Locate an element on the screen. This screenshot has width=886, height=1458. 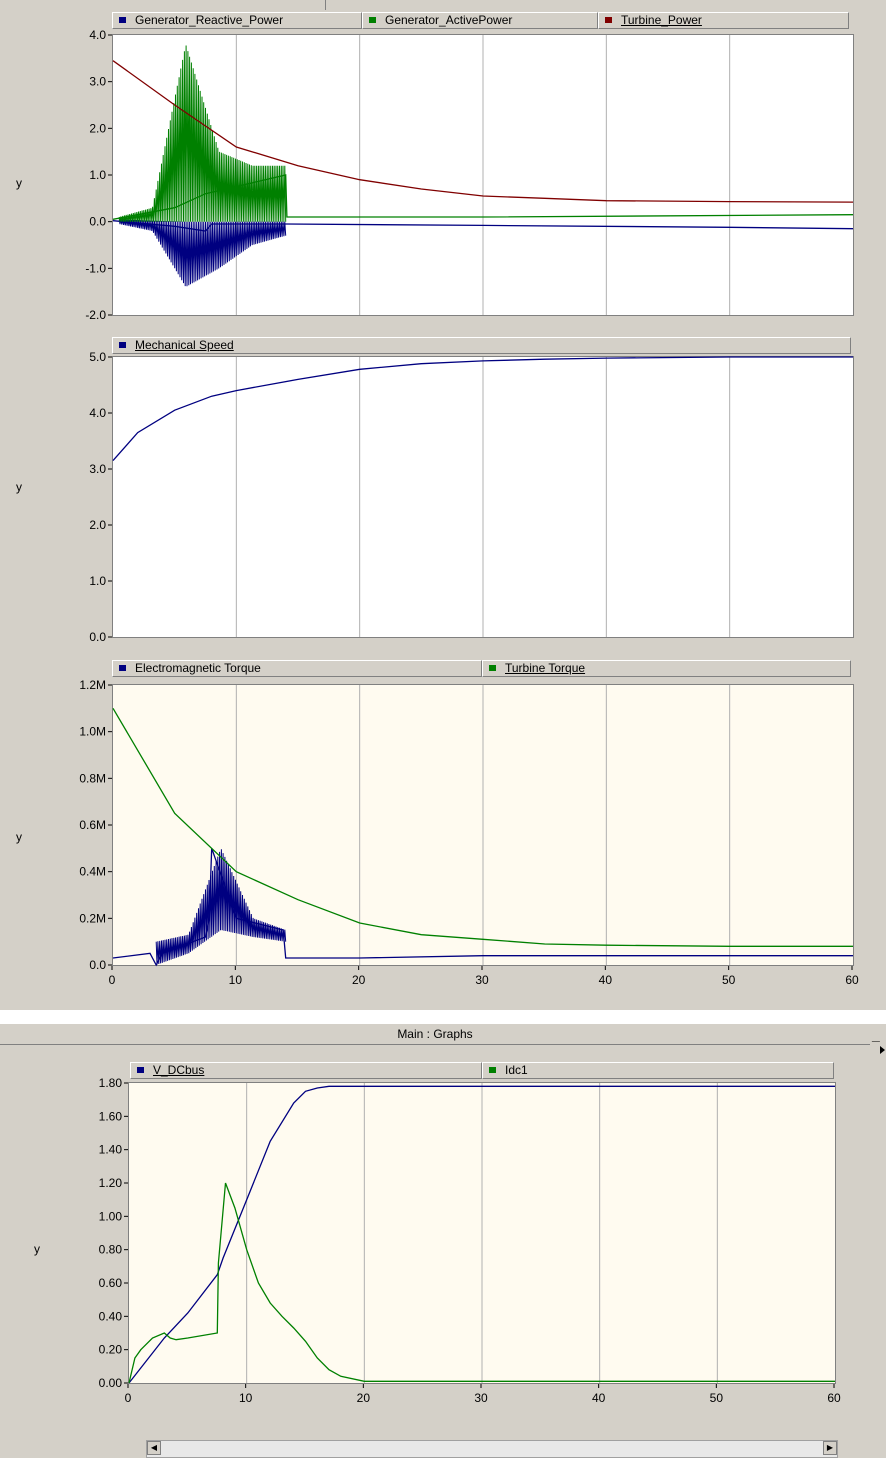
y-tick-label: 1.60 is located at coordinates (111, 1116).